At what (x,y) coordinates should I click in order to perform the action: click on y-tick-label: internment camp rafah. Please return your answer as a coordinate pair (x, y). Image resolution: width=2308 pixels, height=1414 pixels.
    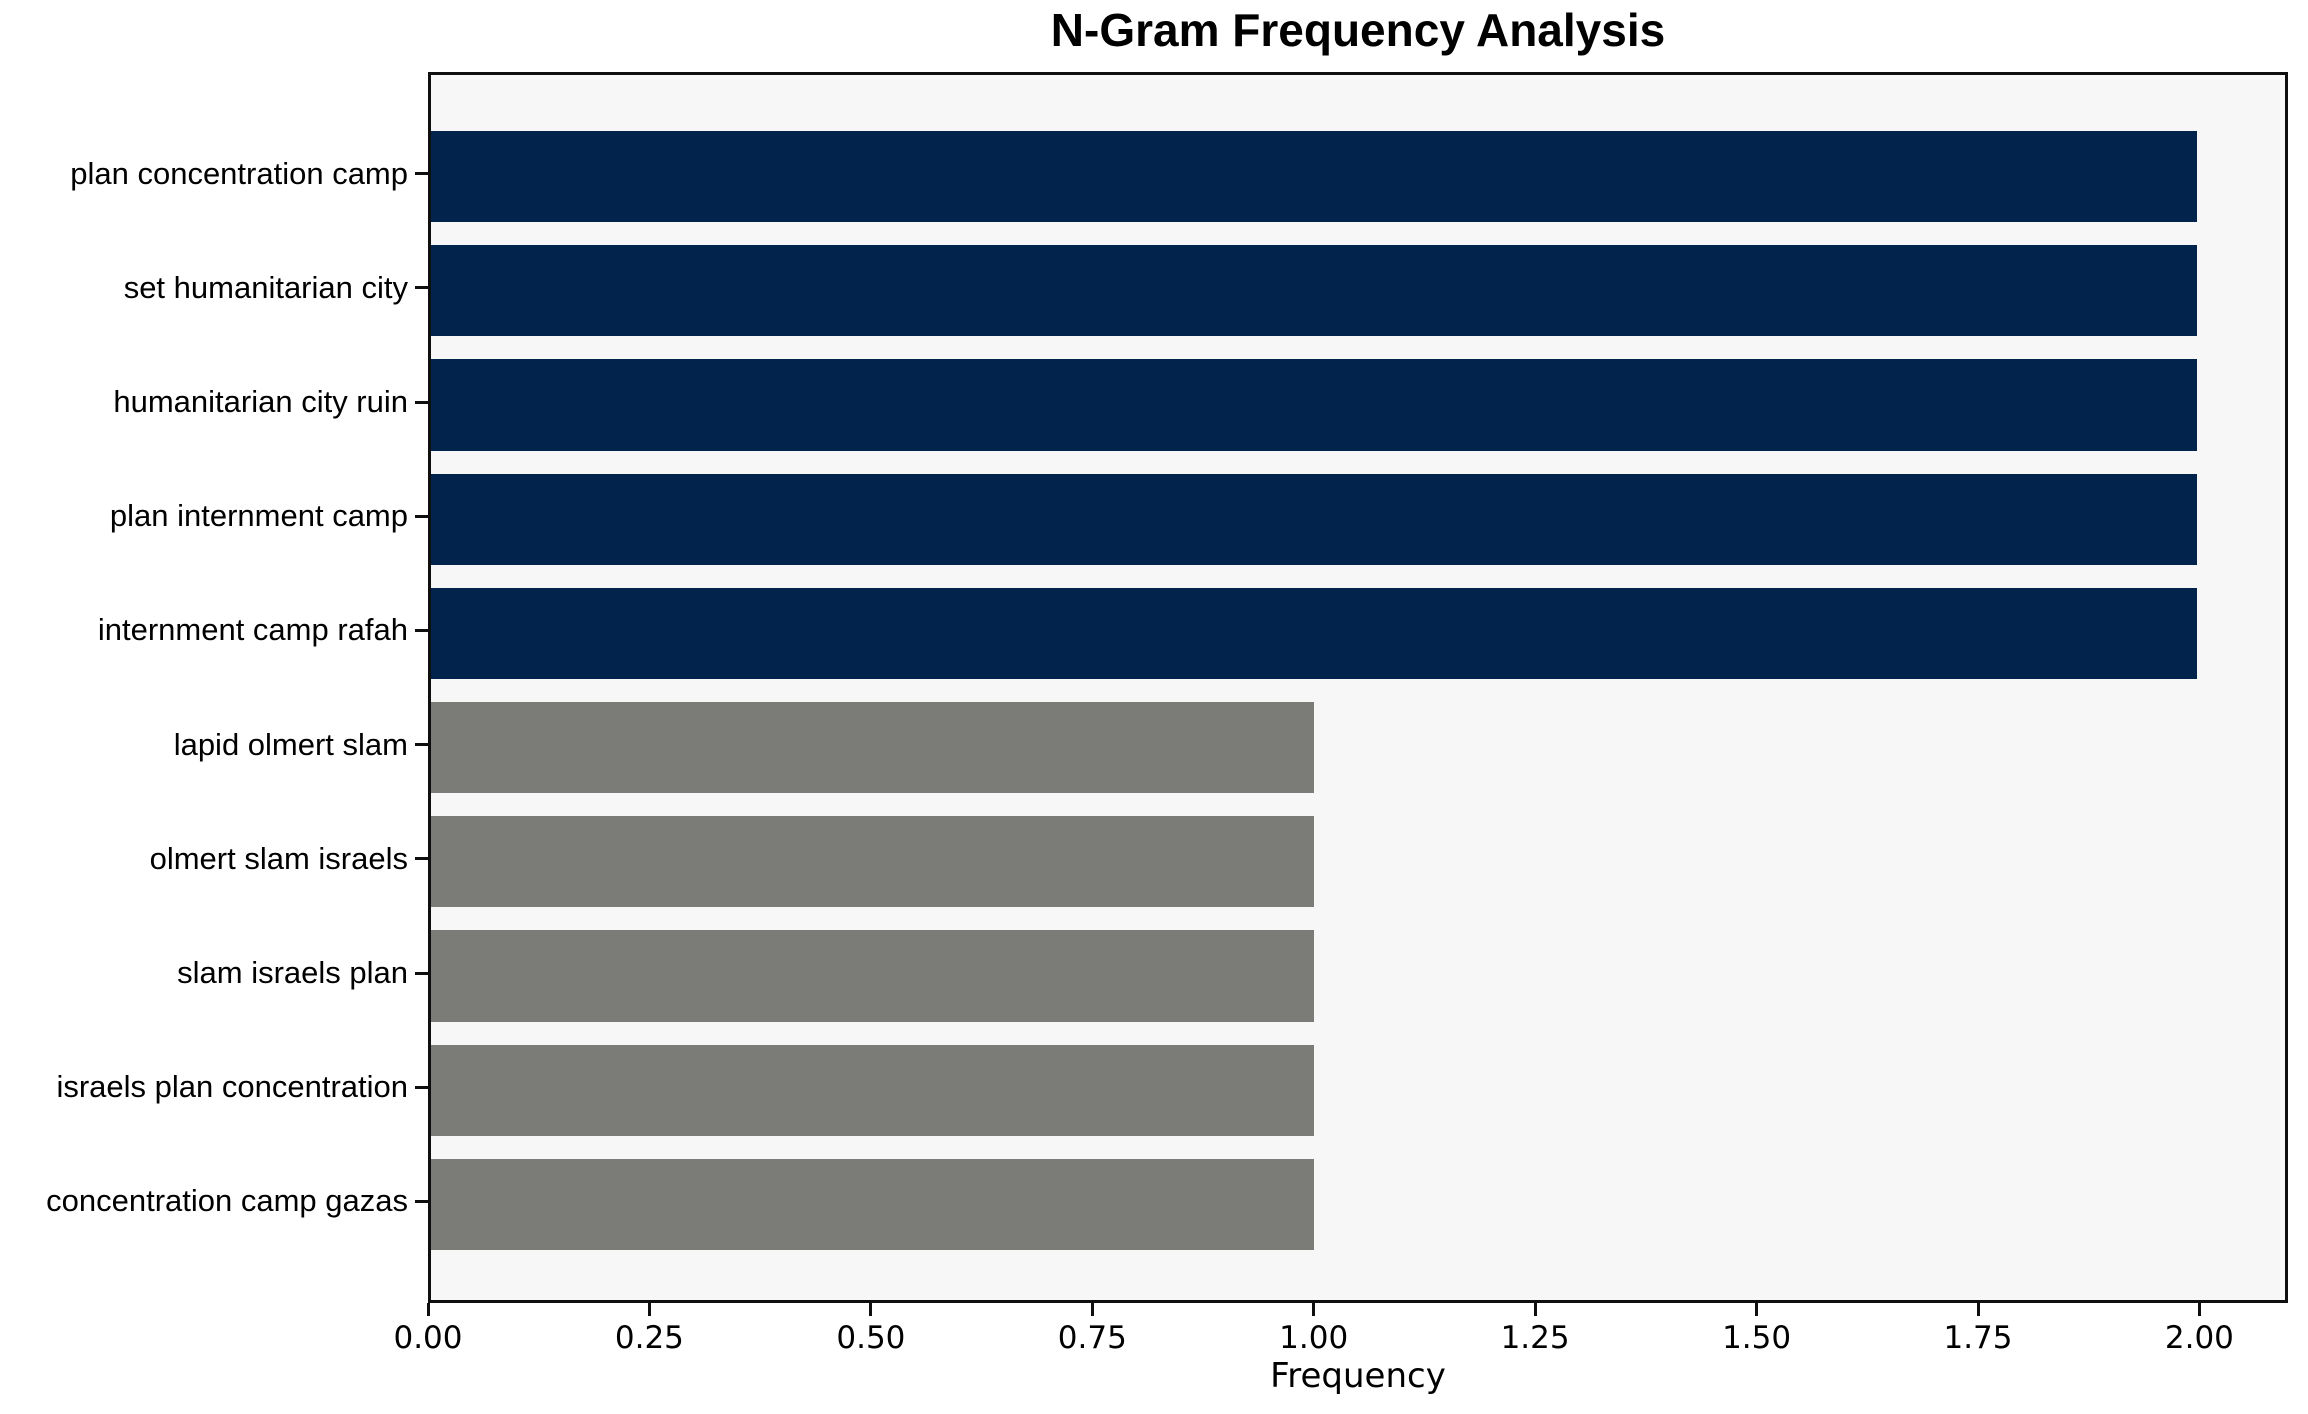
    Looking at the image, I should click on (252, 630).